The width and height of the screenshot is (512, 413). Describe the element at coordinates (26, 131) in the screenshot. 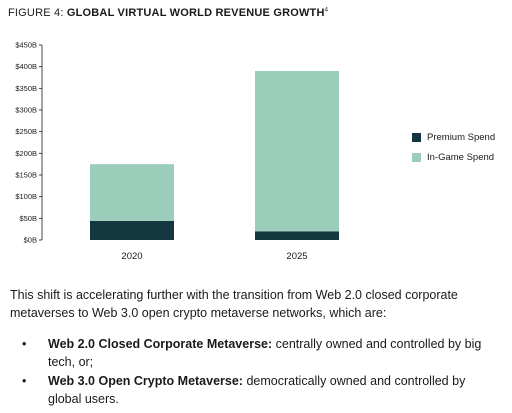

I see `y-tick-label: $250B` at that location.